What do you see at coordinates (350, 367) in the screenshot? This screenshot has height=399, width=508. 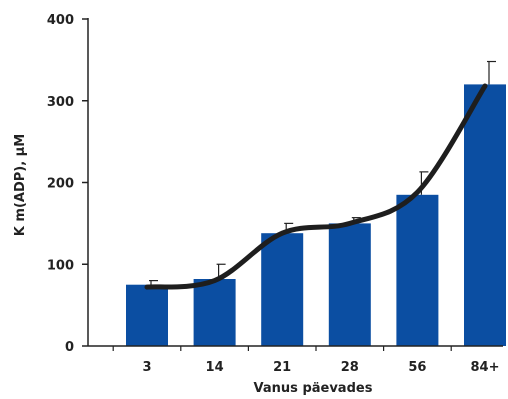 I see `x-tick-label-28: 28` at bounding box center [350, 367].